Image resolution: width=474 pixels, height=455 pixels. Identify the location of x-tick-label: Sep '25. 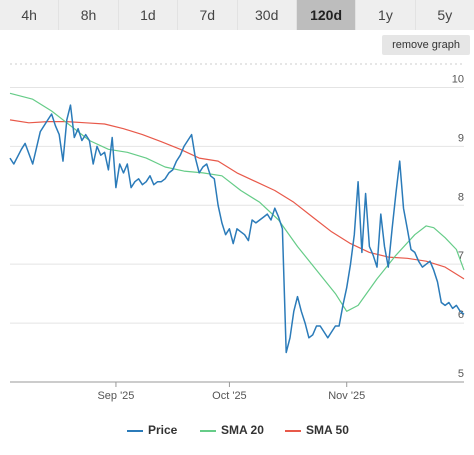
(115, 396).